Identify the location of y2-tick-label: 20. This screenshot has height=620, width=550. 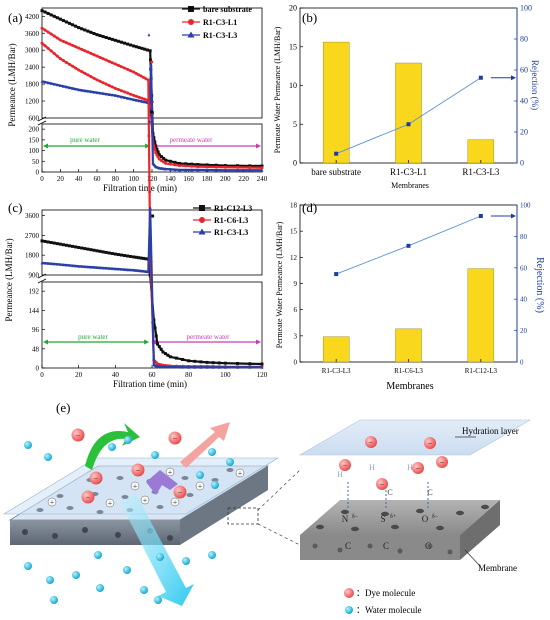
(524, 331).